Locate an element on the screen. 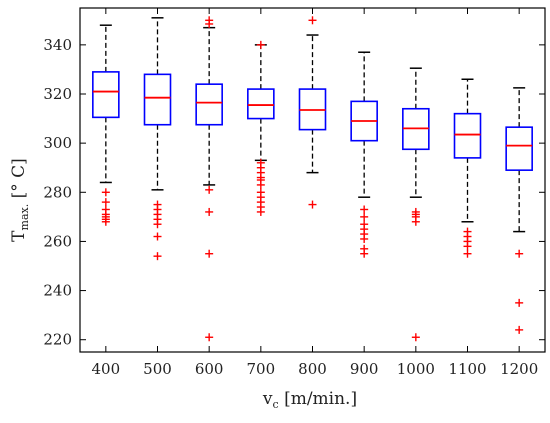 This screenshot has height=423, width=550. y-tick-label: 240 is located at coordinates (57, 291).